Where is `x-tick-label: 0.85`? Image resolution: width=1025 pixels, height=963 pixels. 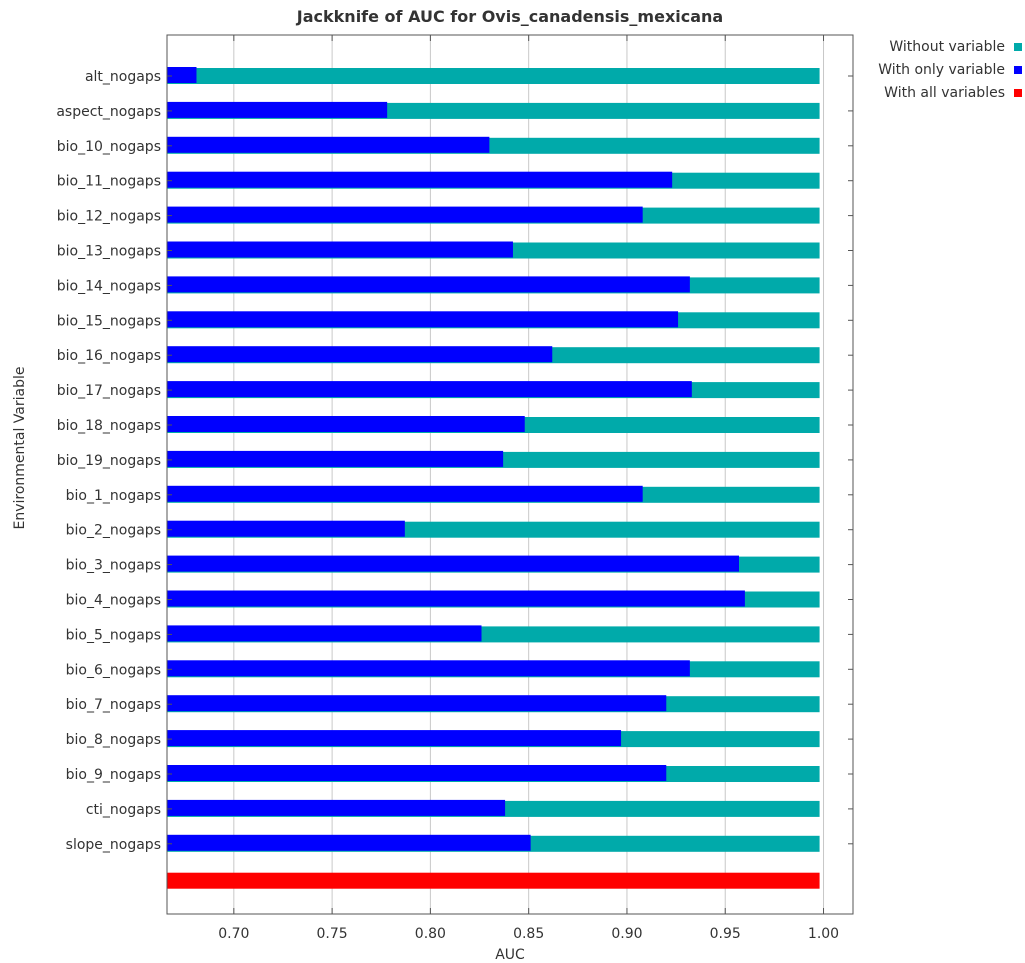
x-tick-label: 0.85 is located at coordinates (528, 934).